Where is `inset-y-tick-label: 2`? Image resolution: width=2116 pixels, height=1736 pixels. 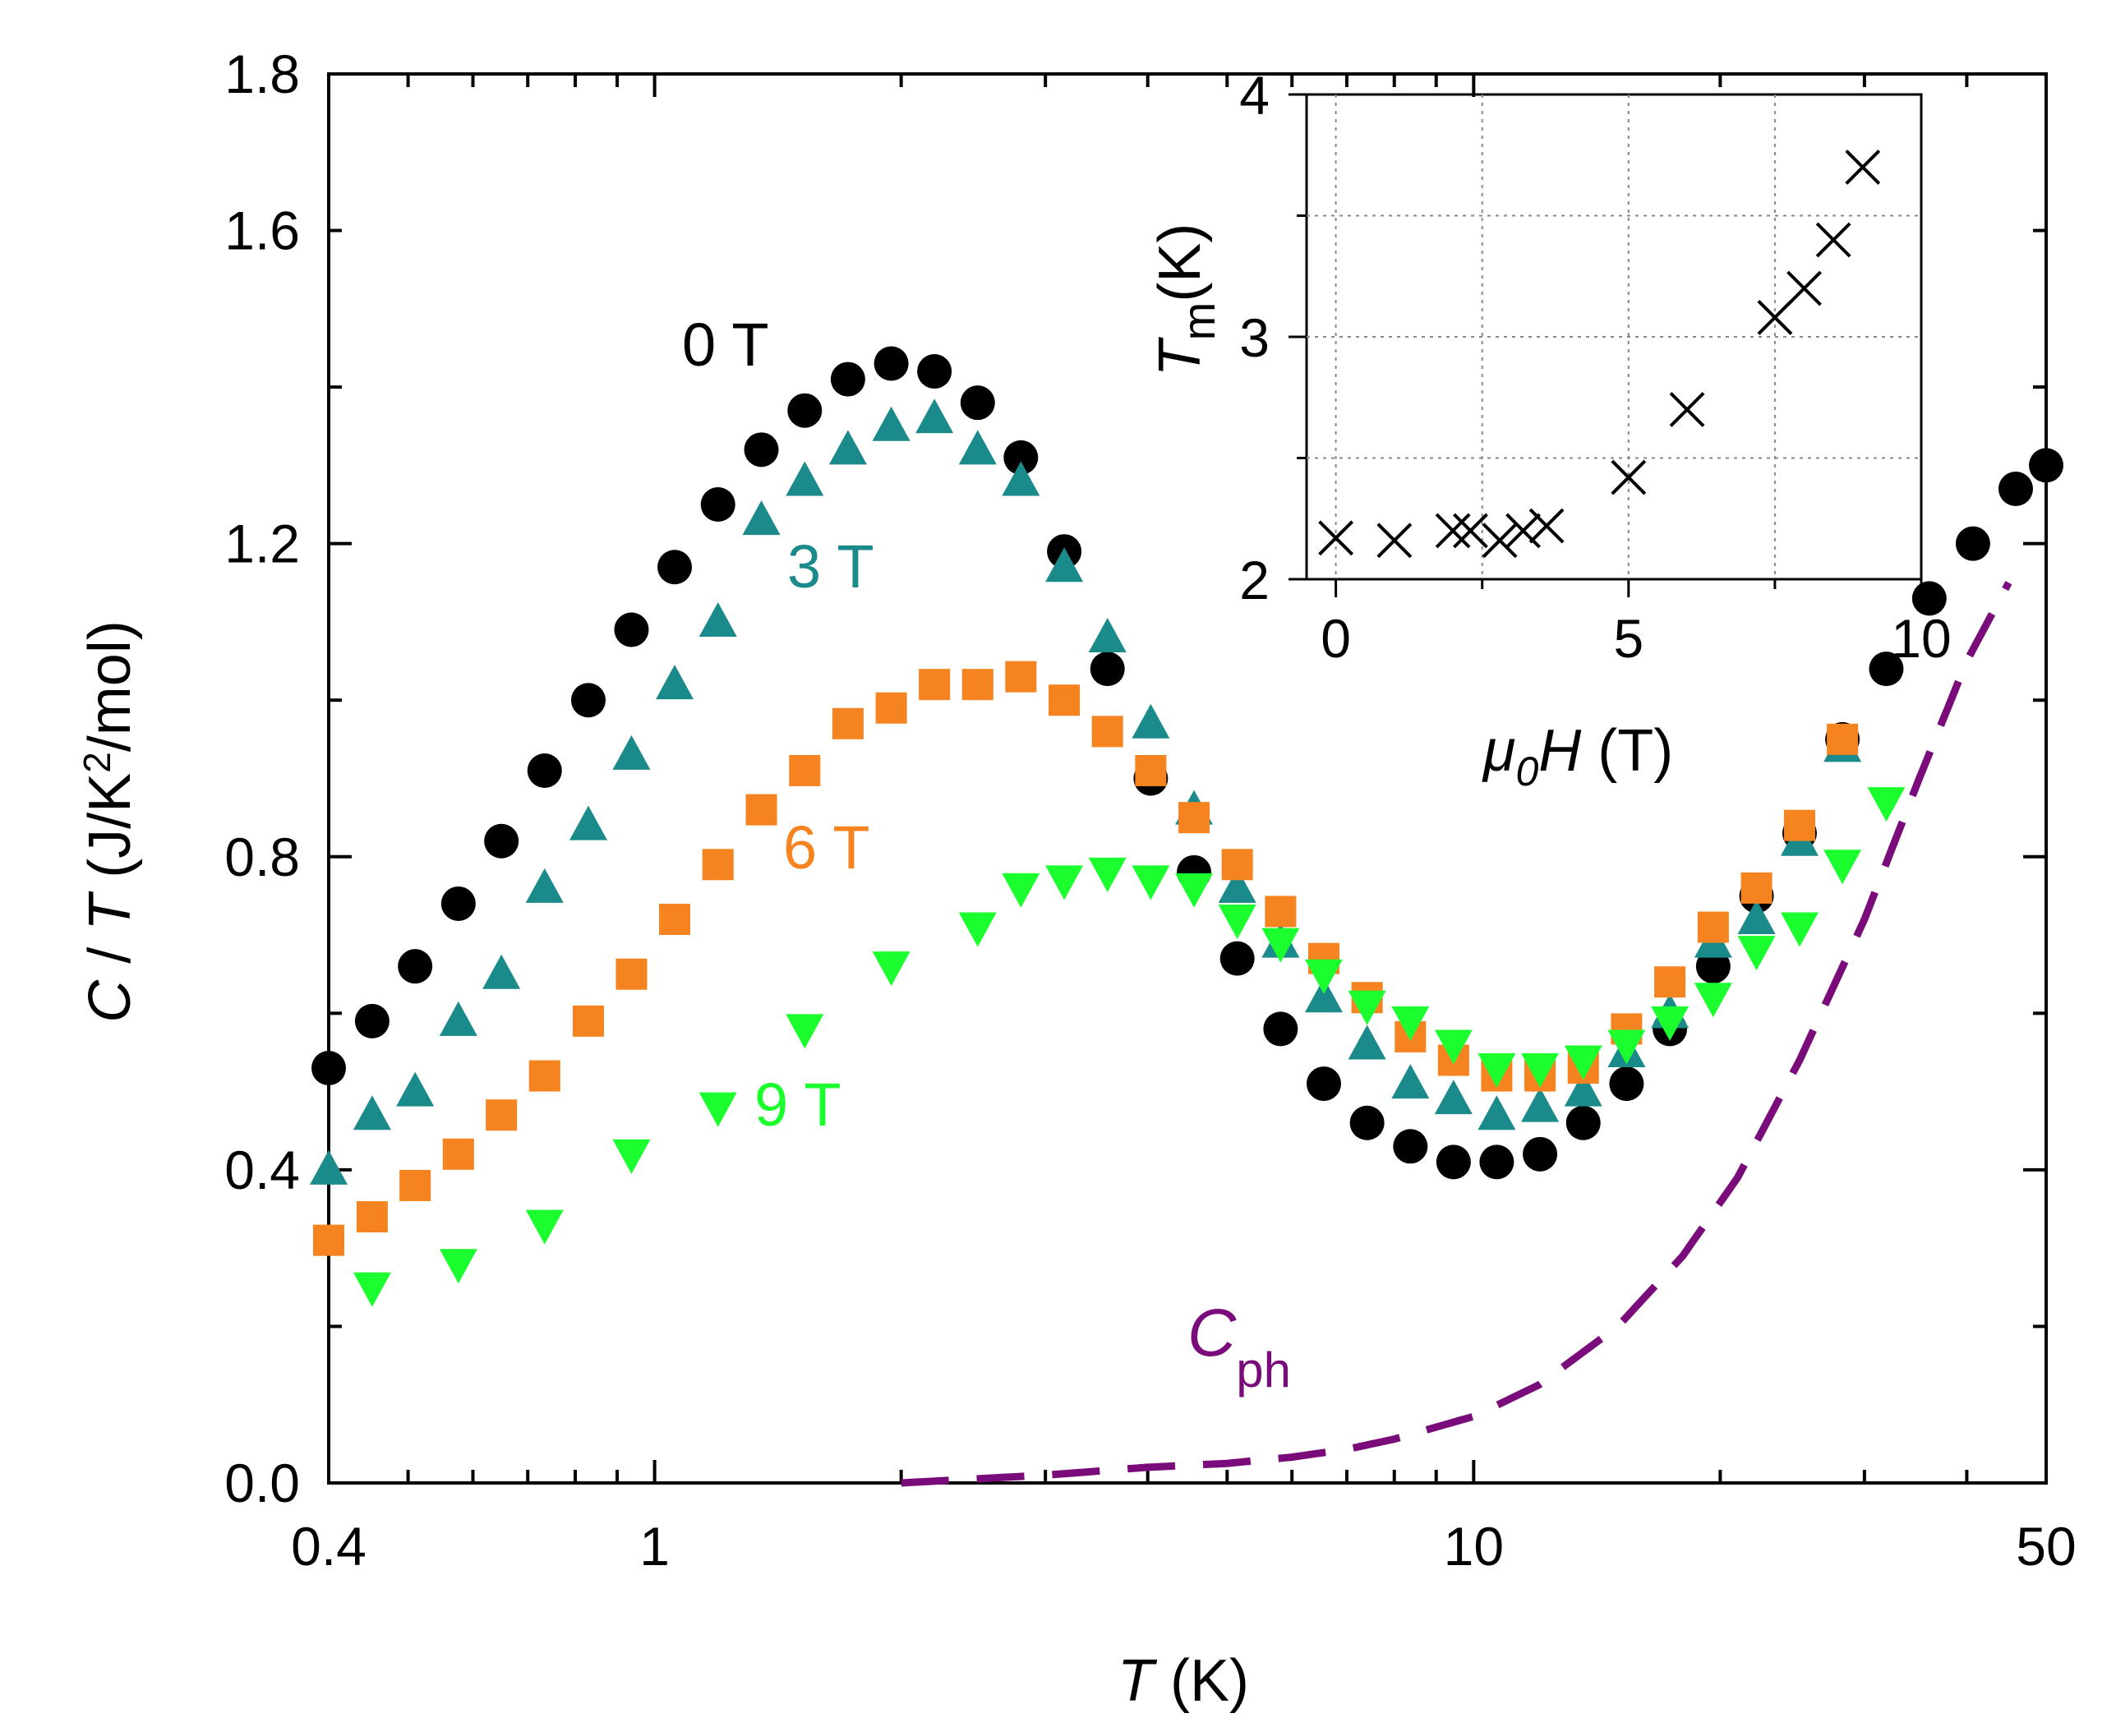 inset-y-tick-label: 2 is located at coordinates (1254, 580).